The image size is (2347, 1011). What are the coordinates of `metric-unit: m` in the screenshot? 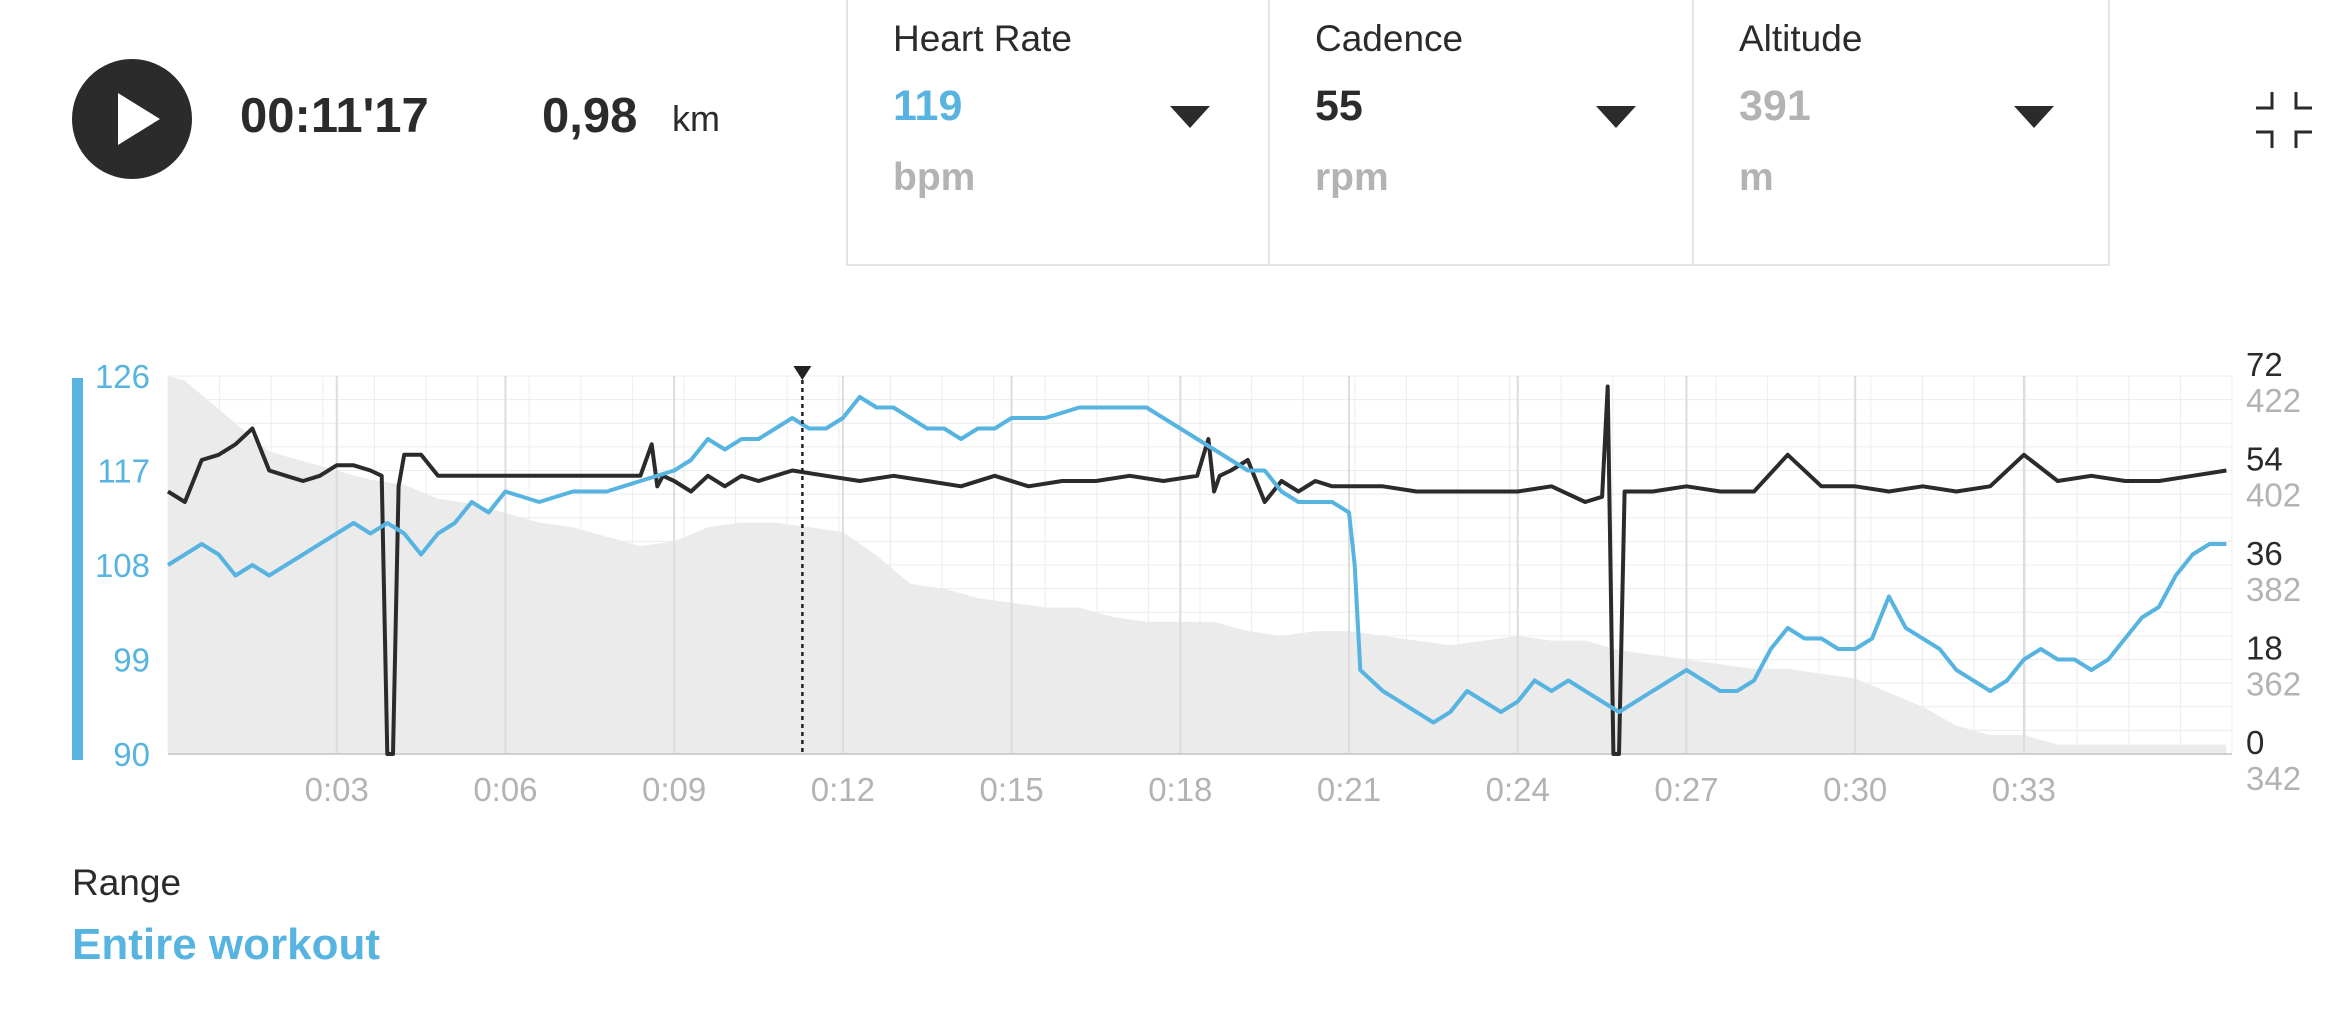 It's located at (1756, 177).